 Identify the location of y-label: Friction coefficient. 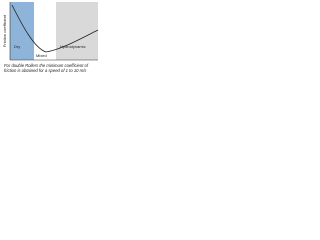
(4, 30).